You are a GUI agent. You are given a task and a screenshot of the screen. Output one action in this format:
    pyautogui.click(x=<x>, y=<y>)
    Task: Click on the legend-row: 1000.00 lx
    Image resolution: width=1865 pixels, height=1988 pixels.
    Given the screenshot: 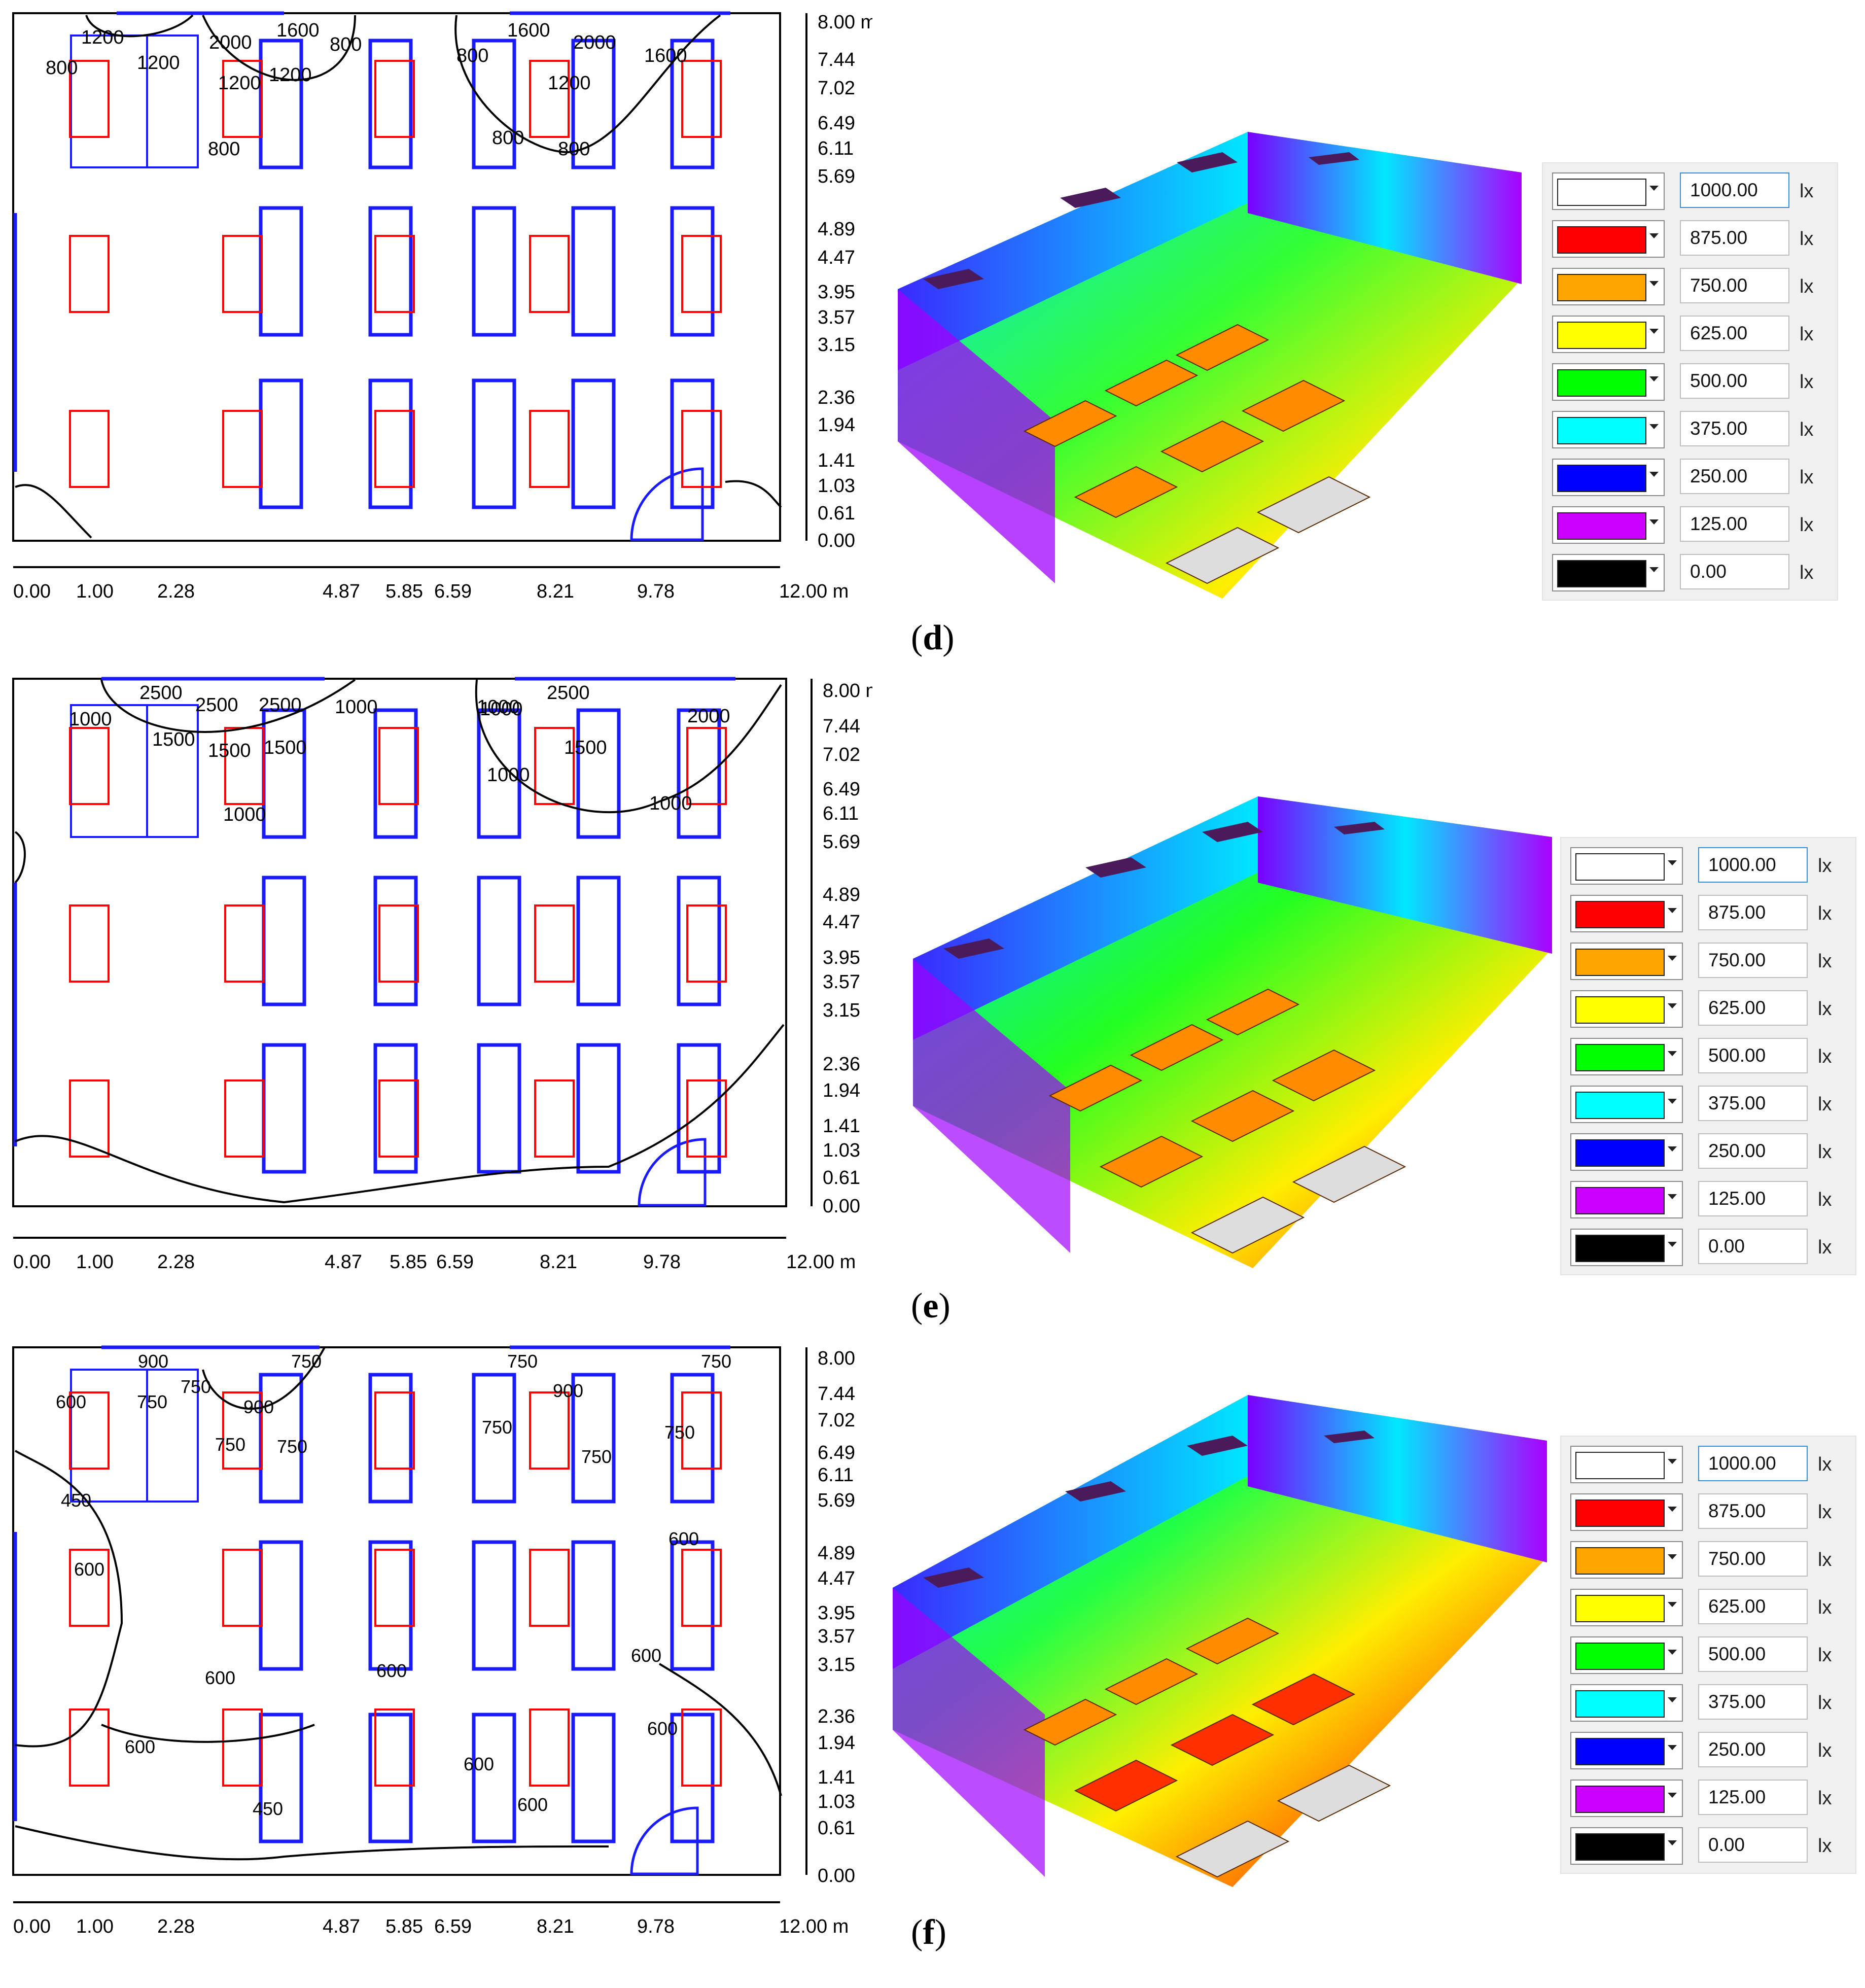 What is the action you would take?
    pyautogui.click(x=1689, y=192)
    